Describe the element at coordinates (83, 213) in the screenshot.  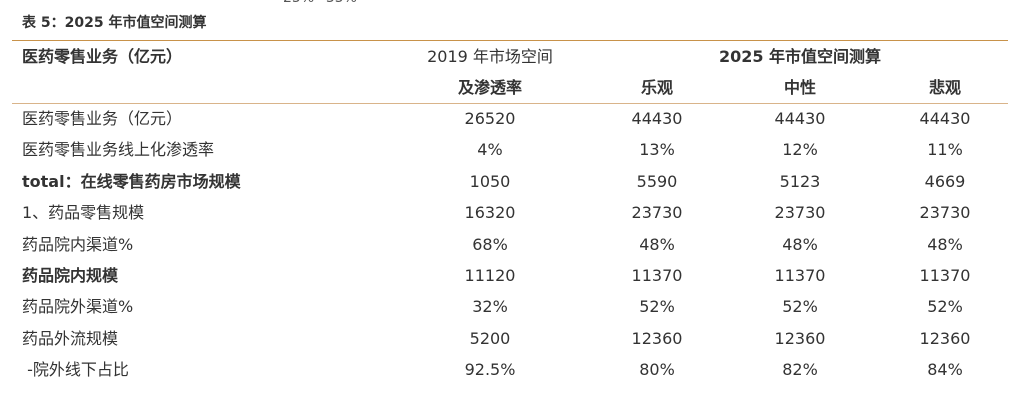
I see `row-label: 1、药品零售规模` at that location.